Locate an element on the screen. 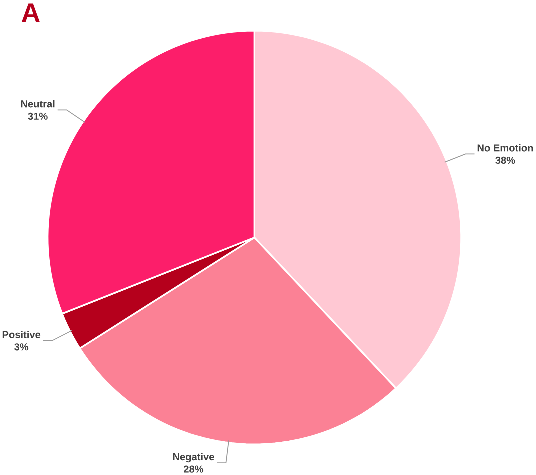 This screenshot has width=536, height=475. data-label: 38% is located at coordinates (506, 160).